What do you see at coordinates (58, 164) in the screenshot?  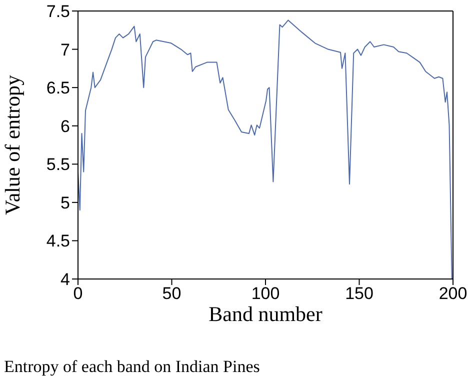 I see `y-tick-label: 5.5` at bounding box center [58, 164].